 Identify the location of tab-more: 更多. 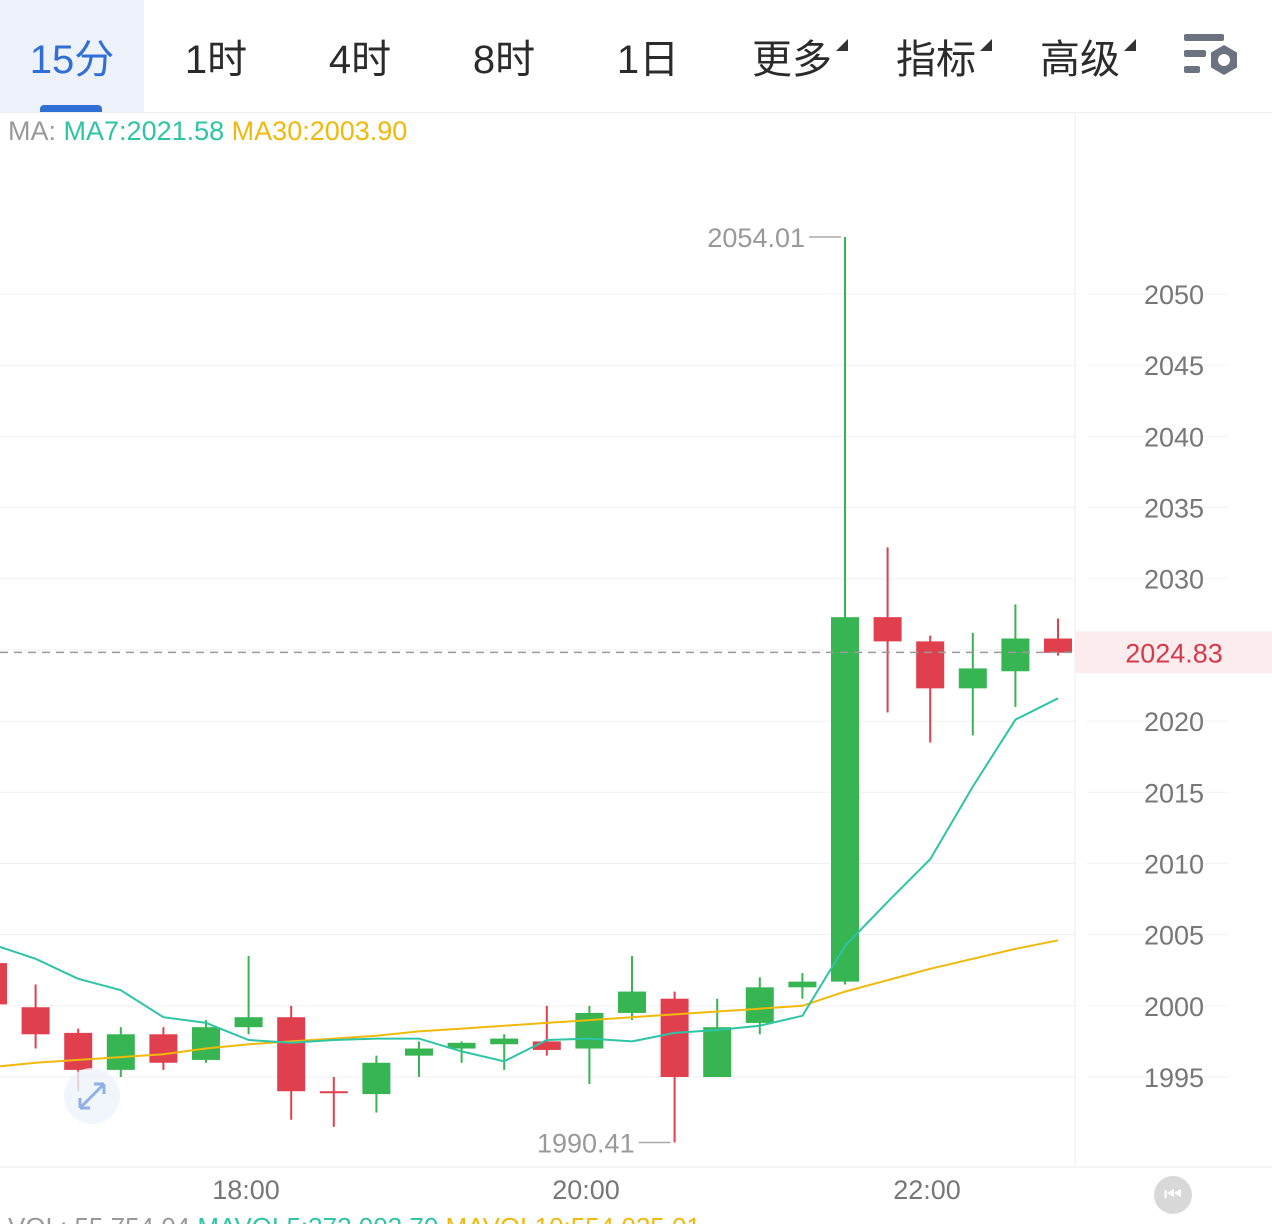
(792, 56).